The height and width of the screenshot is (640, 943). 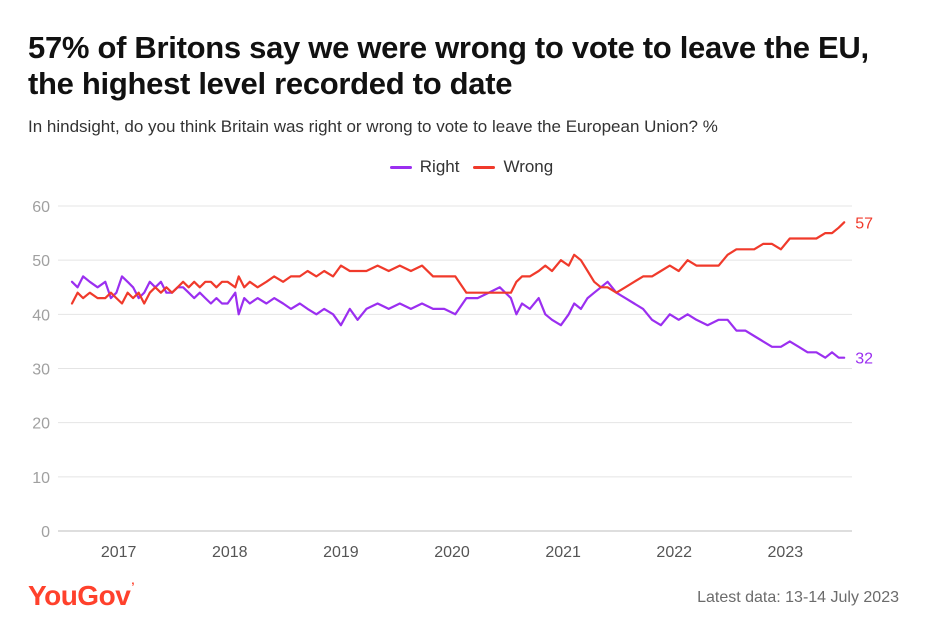 What do you see at coordinates (341, 552) in the screenshot?
I see `x-tick-label: 2019` at bounding box center [341, 552].